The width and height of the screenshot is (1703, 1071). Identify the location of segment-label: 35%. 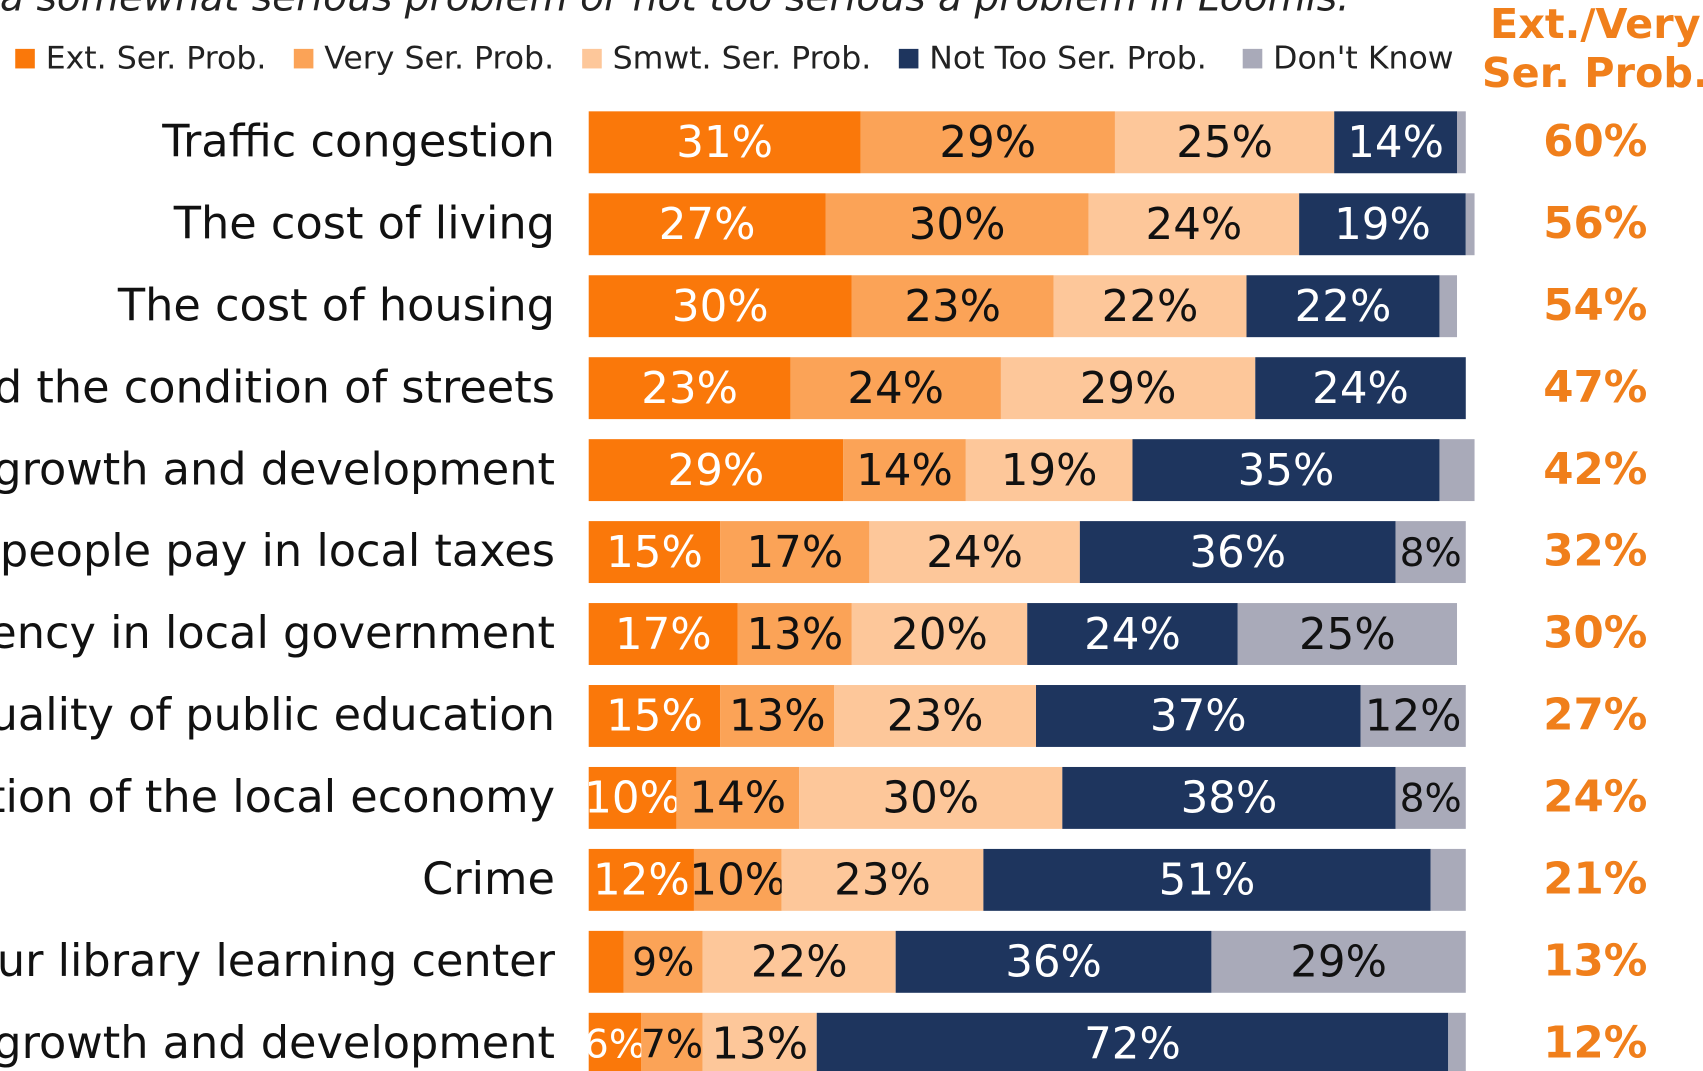
(1286, 471).